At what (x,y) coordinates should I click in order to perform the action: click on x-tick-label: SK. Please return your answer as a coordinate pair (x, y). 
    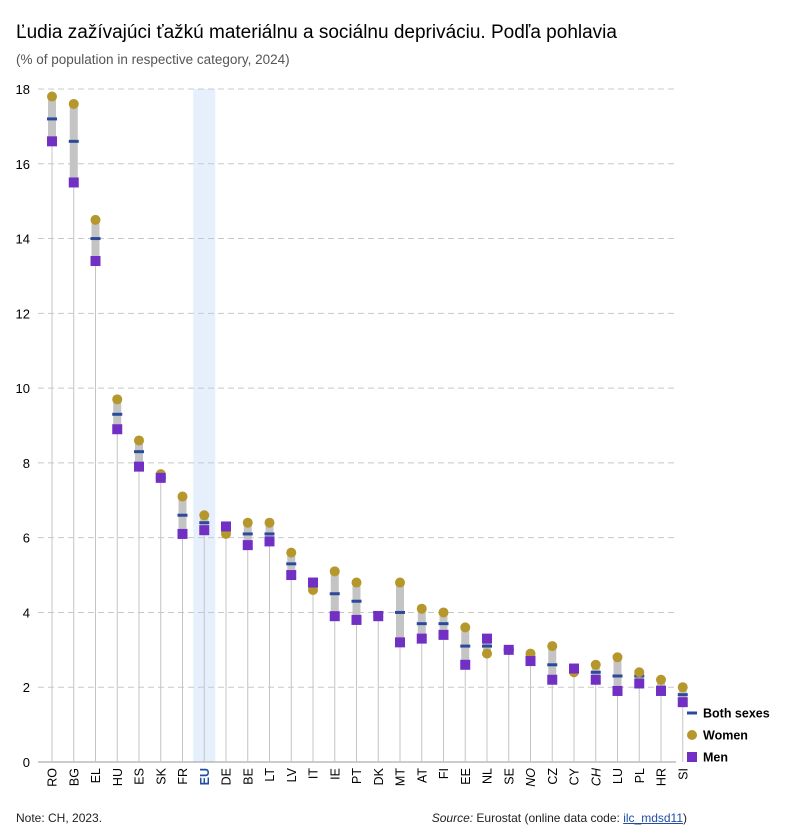
    Looking at the image, I should click on (161, 775).